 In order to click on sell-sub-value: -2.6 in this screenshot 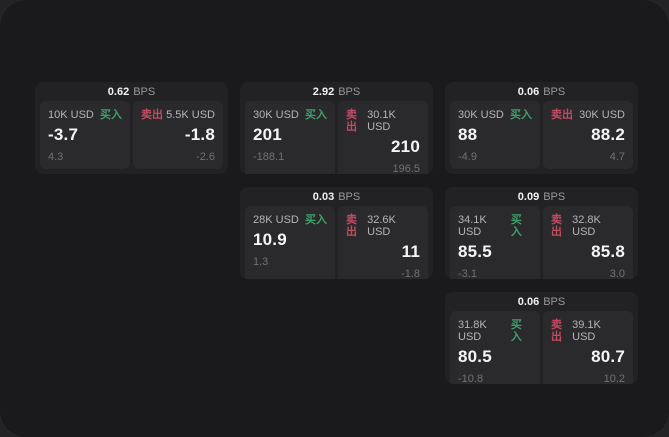, I will do `click(205, 157)`.